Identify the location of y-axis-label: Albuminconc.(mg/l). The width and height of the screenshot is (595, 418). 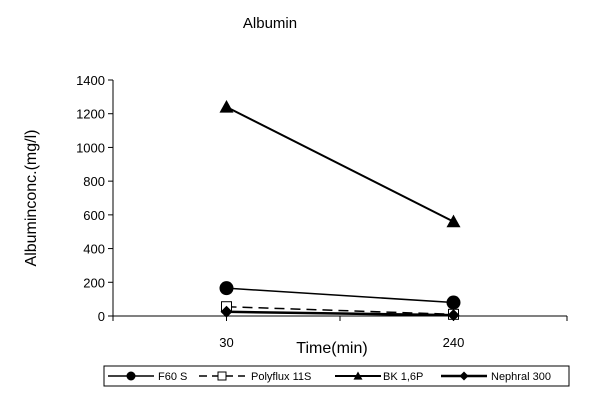
(31, 198).